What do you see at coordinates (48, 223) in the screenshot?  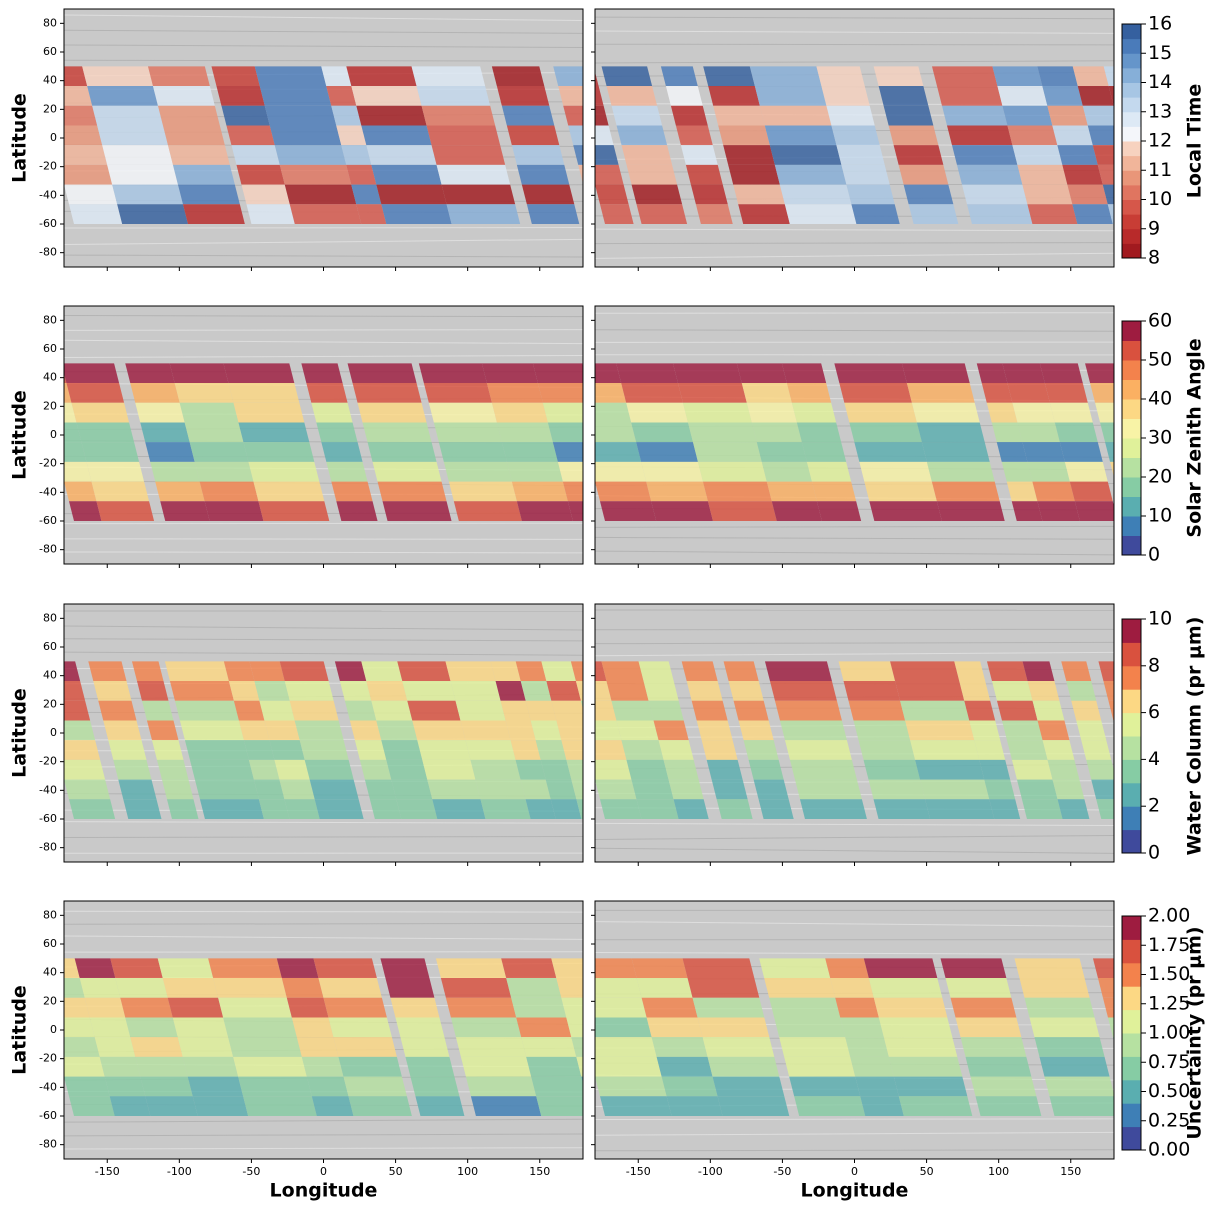 I see `y-tick-label: -60` at bounding box center [48, 223].